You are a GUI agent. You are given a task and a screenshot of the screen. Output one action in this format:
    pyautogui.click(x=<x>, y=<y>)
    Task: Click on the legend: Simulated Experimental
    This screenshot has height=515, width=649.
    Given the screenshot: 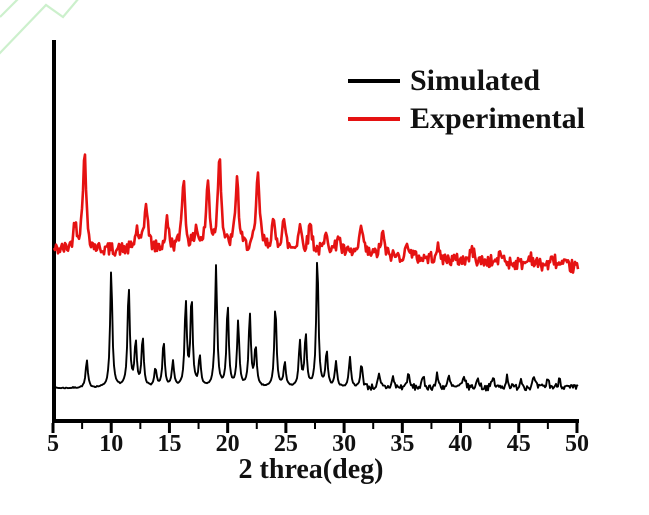 What is the action you would take?
    pyautogui.click(x=466, y=100)
    